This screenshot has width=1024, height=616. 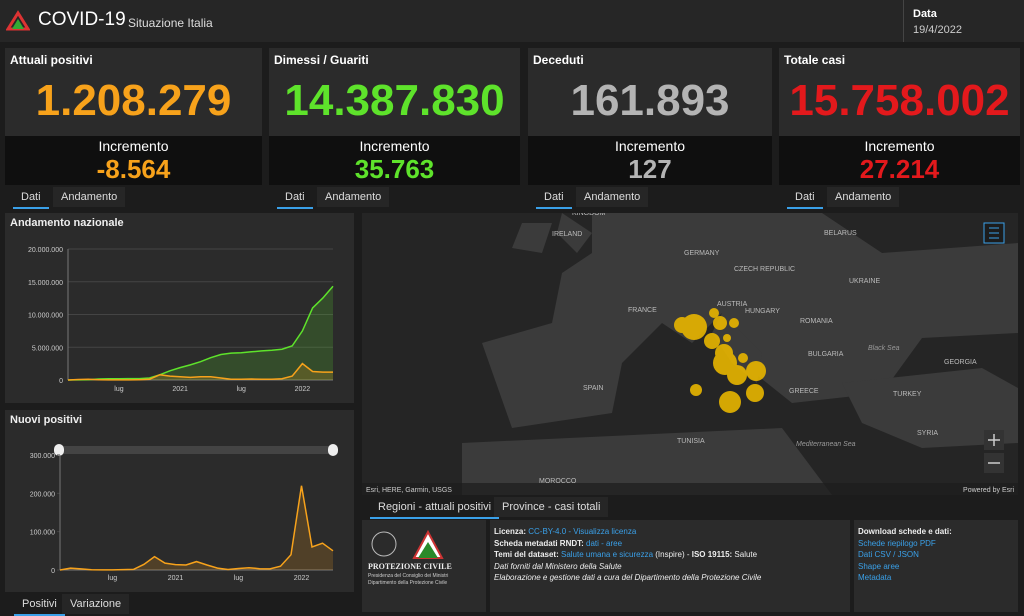 What do you see at coordinates (988, 490) in the screenshot?
I see `map-powered: Powered by Esri` at bounding box center [988, 490].